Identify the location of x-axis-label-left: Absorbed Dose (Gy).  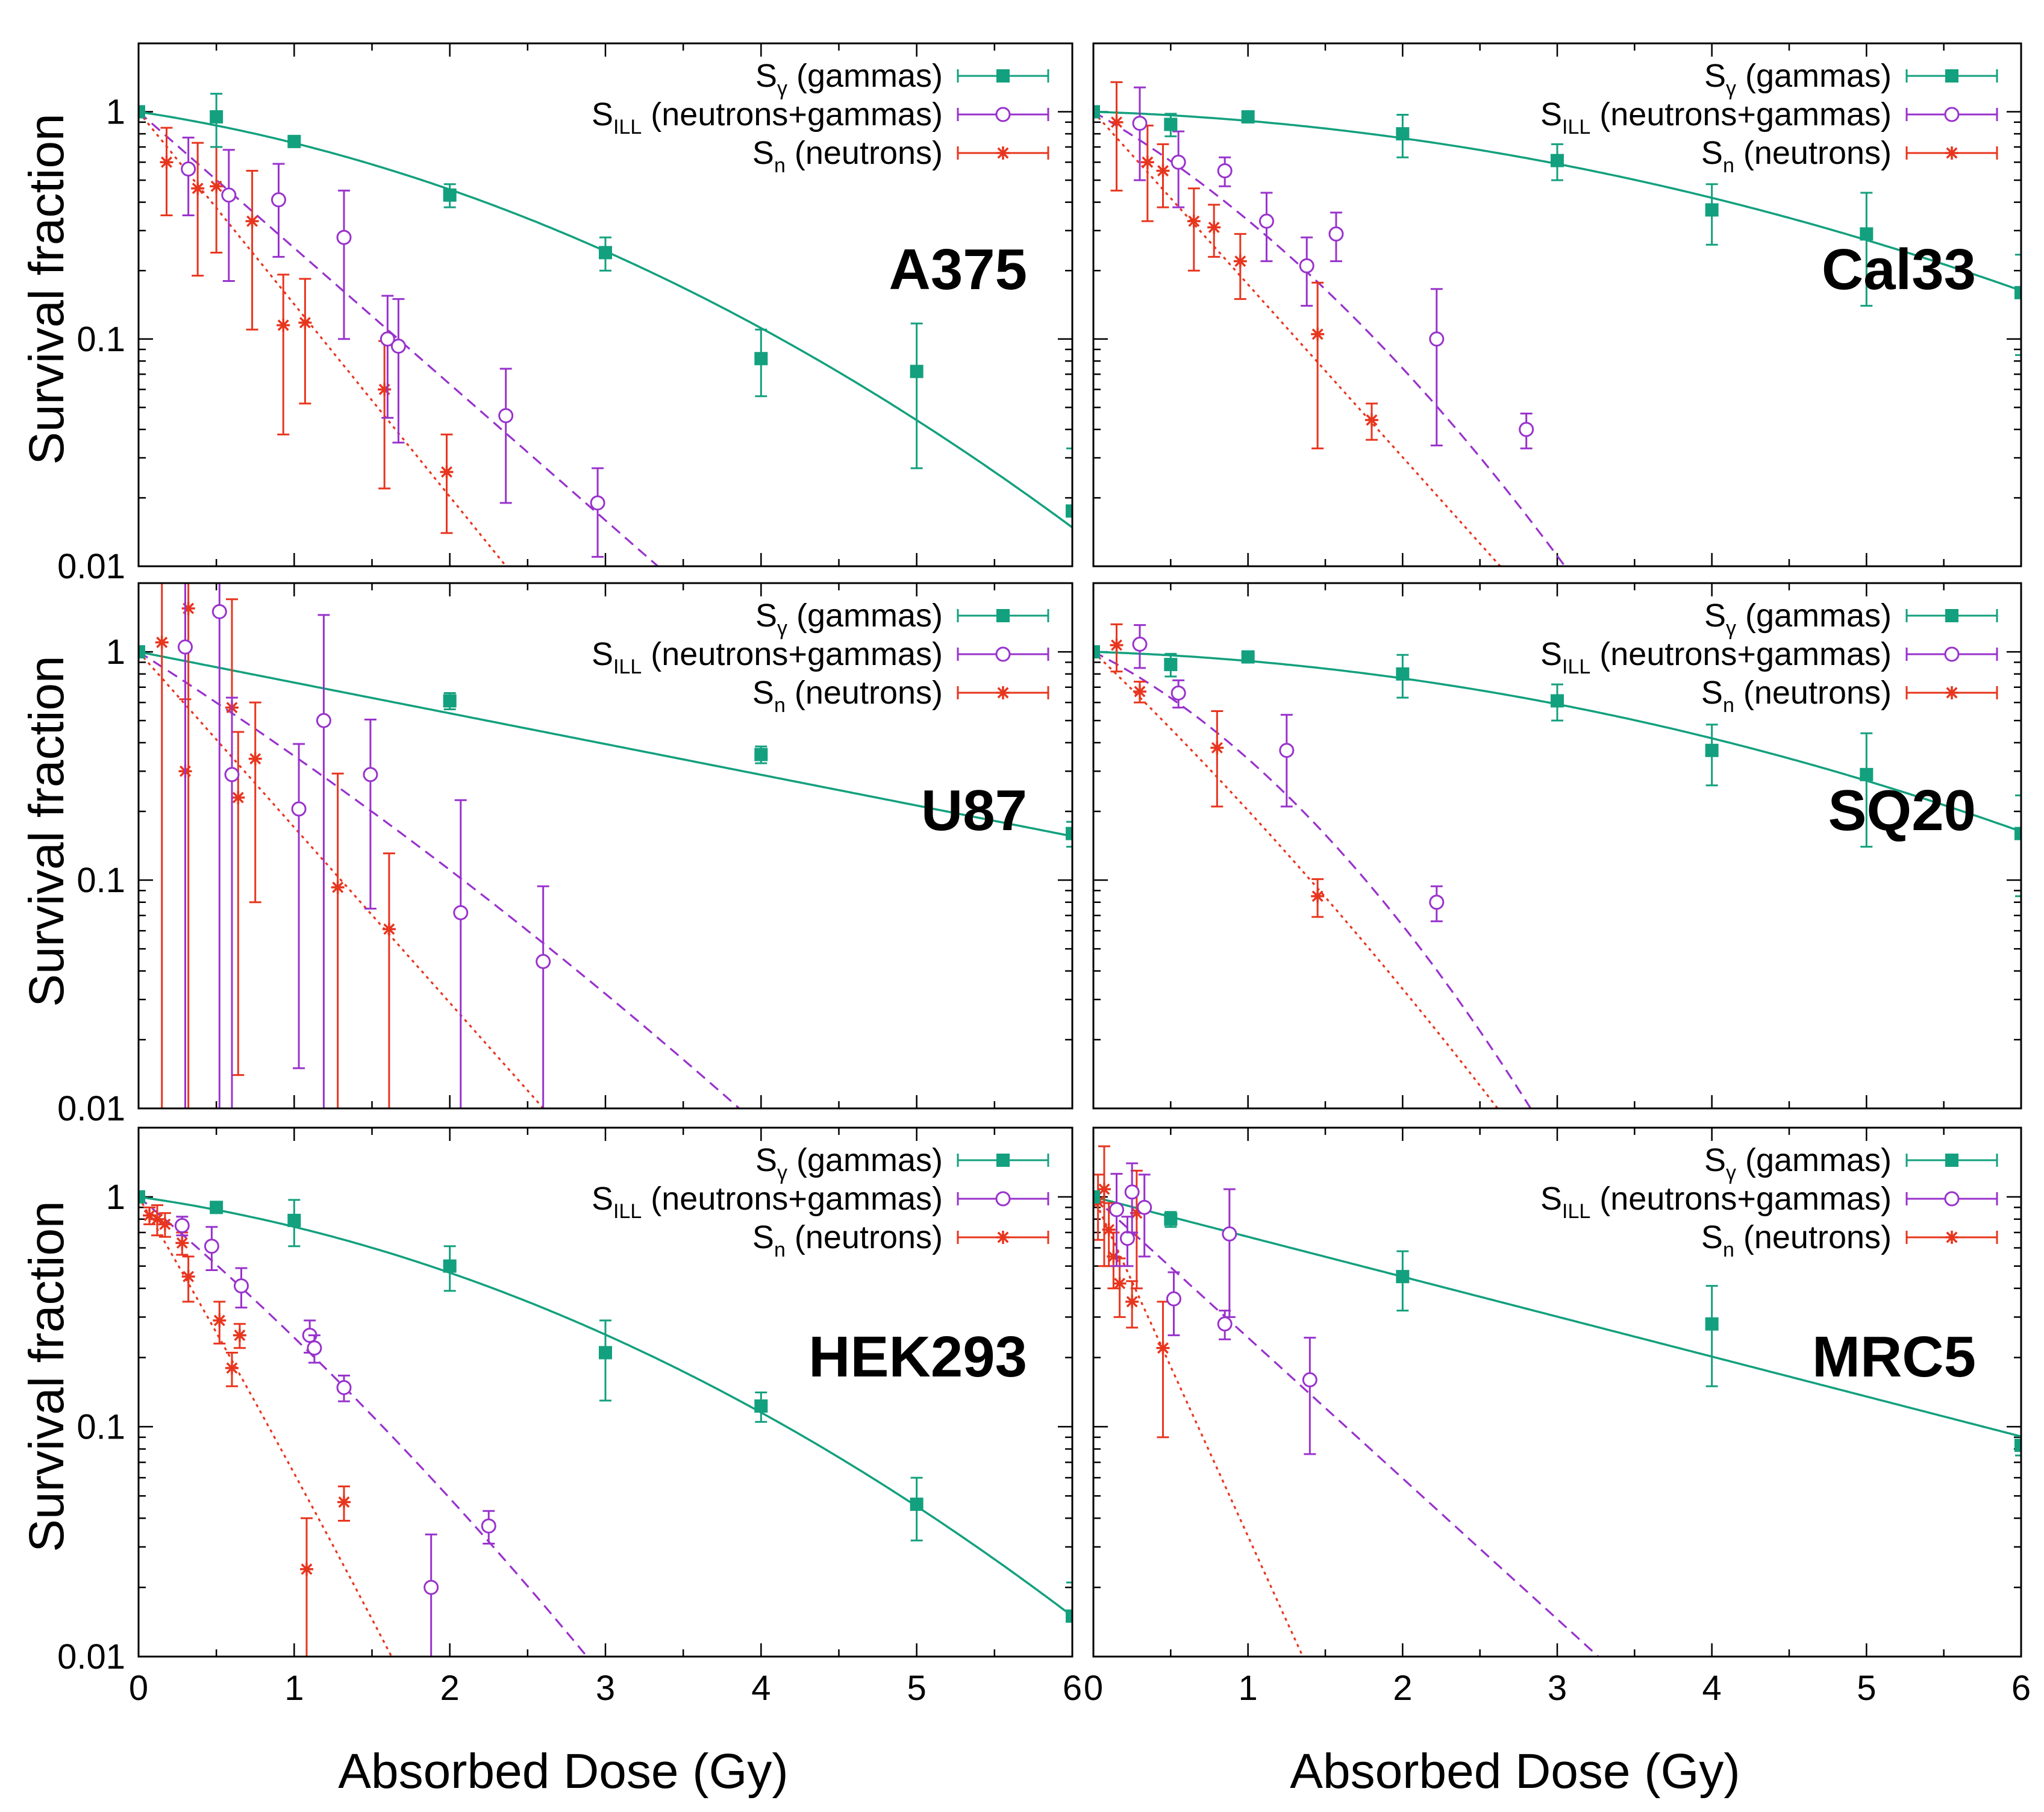
(563, 1771).